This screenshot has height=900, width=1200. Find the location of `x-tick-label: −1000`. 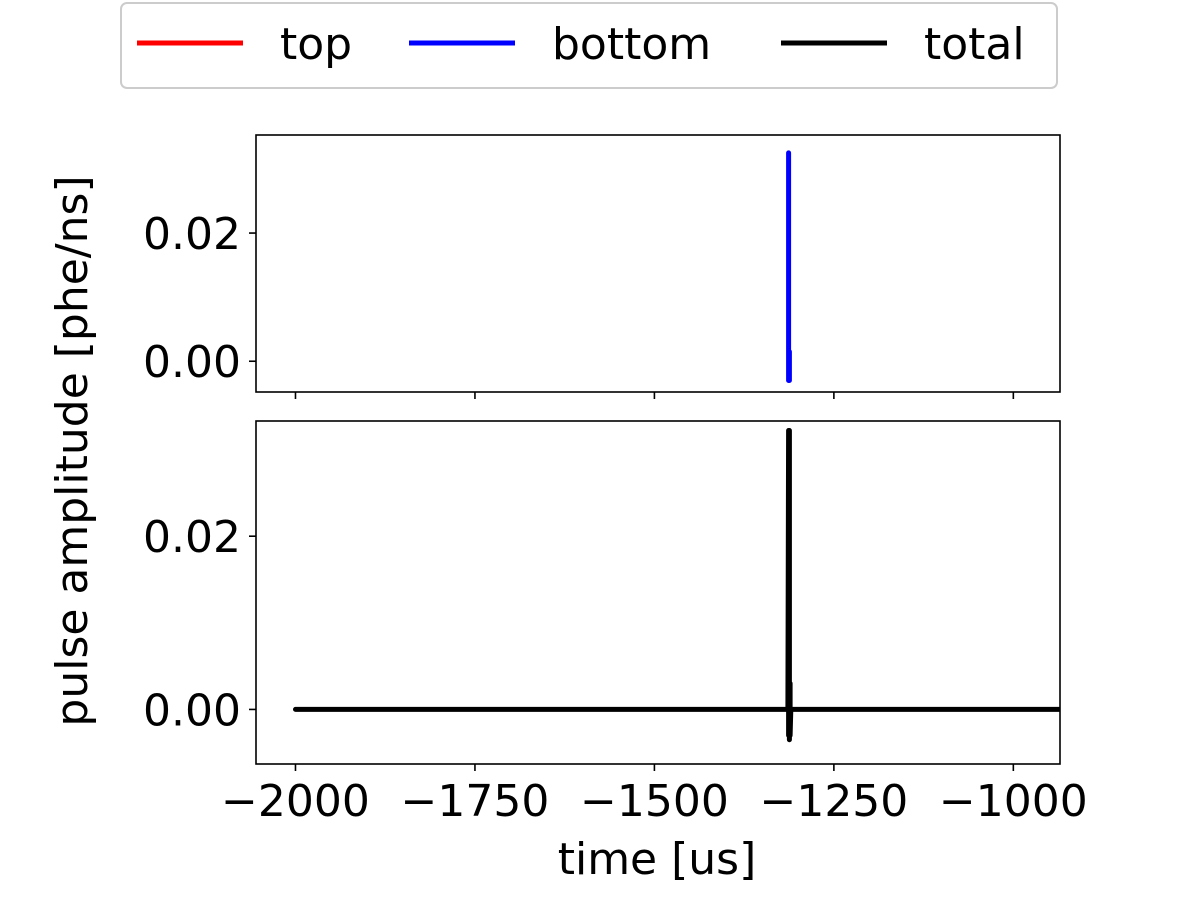

x-tick-label: −1000 is located at coordinates (1013, 801).